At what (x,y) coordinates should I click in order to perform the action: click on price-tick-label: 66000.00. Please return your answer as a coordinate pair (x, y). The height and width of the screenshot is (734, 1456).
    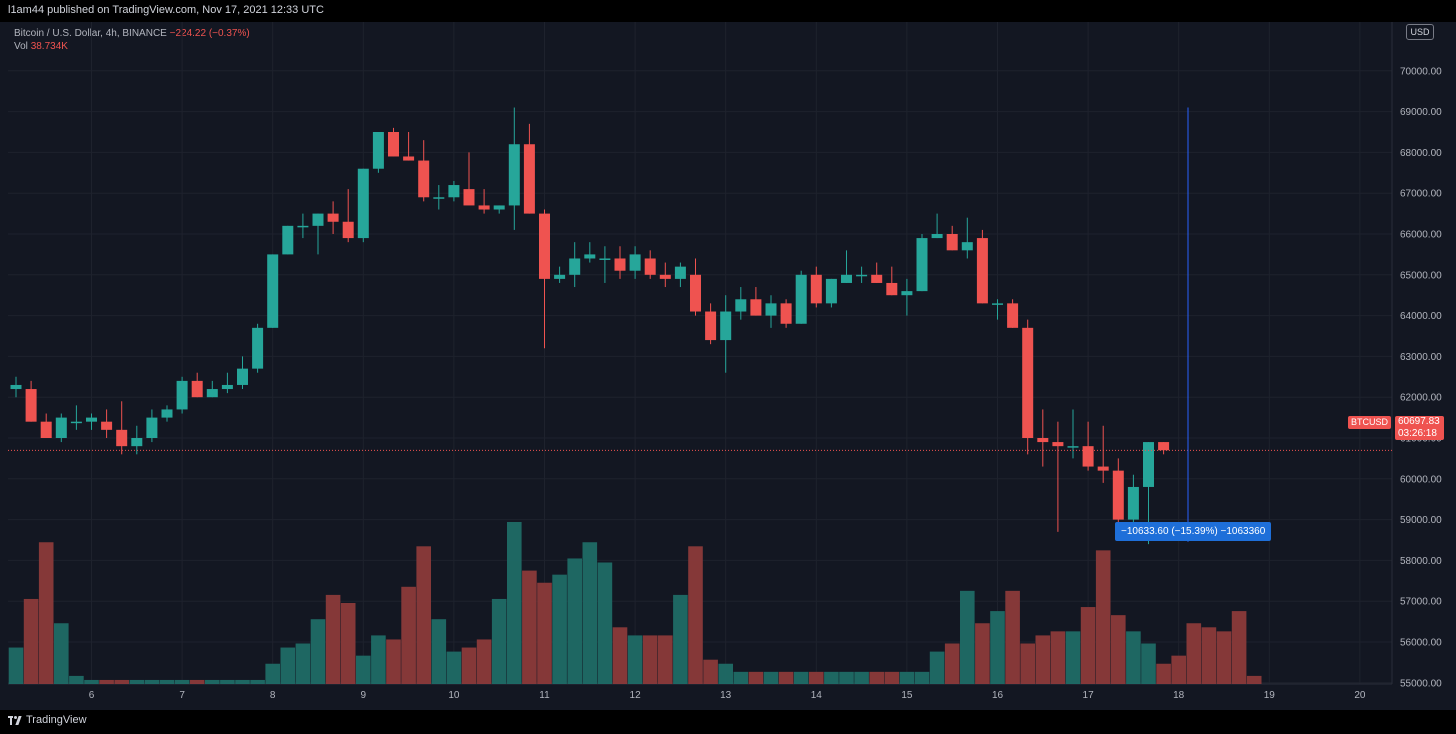
    Looking at the image, I should click on (1421, 235).